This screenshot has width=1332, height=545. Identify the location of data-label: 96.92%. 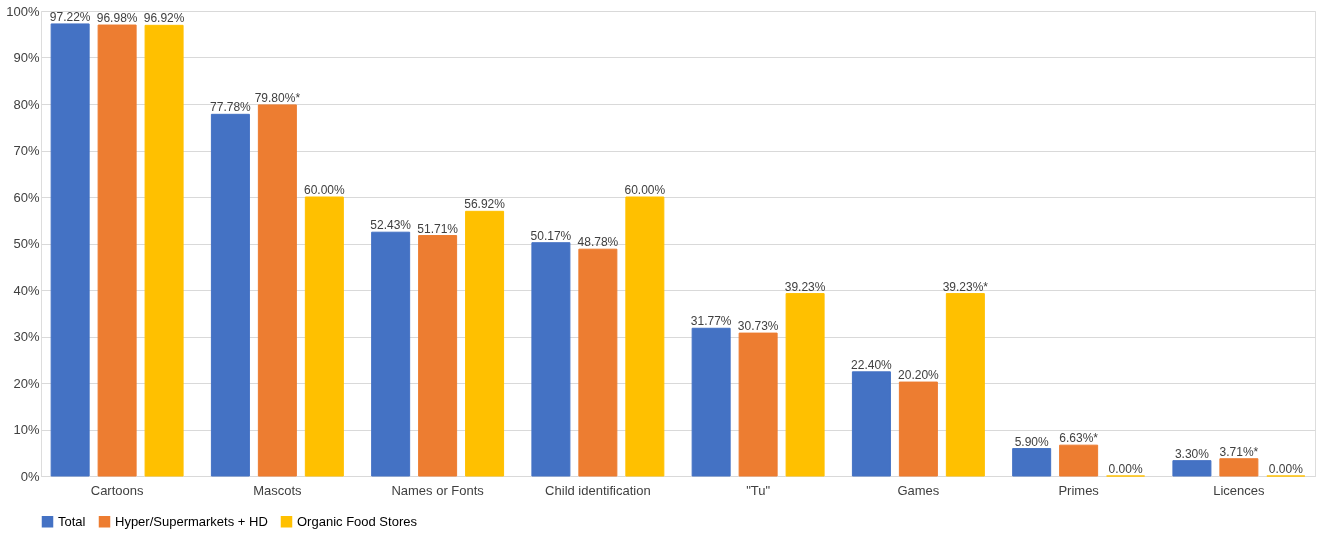
(164, 18).